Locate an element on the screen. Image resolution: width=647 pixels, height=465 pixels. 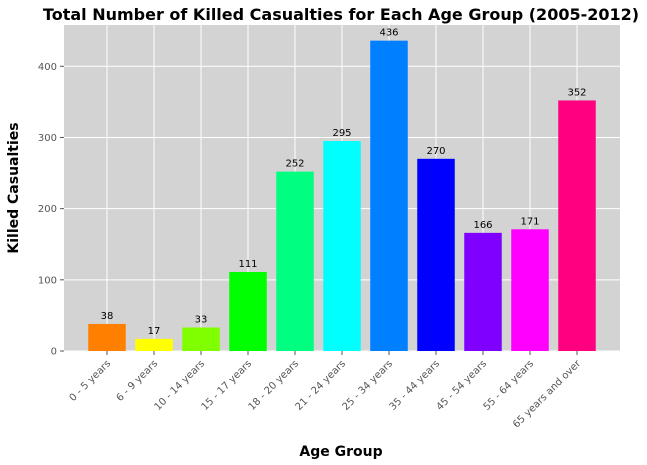
data-label: 352 is located at coordinates (576, 92).